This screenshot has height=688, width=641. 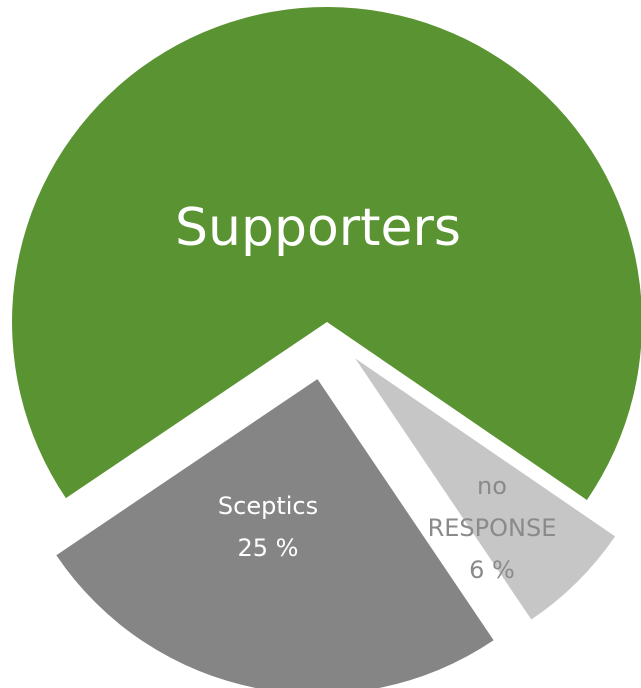 I want to click on slice-label: Sceptics, so click(x=268, y=506).